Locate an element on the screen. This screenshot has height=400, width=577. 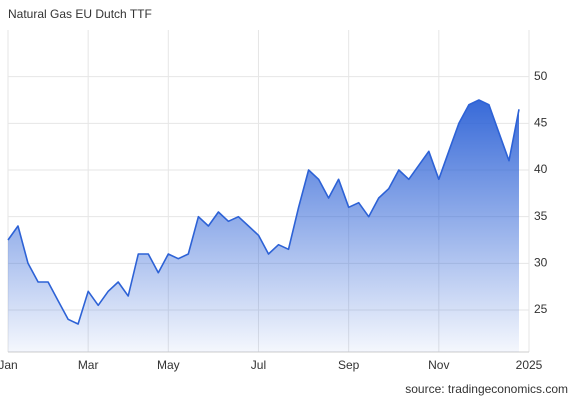
x-tick-label: Jul is located at coordinates (258, 365).